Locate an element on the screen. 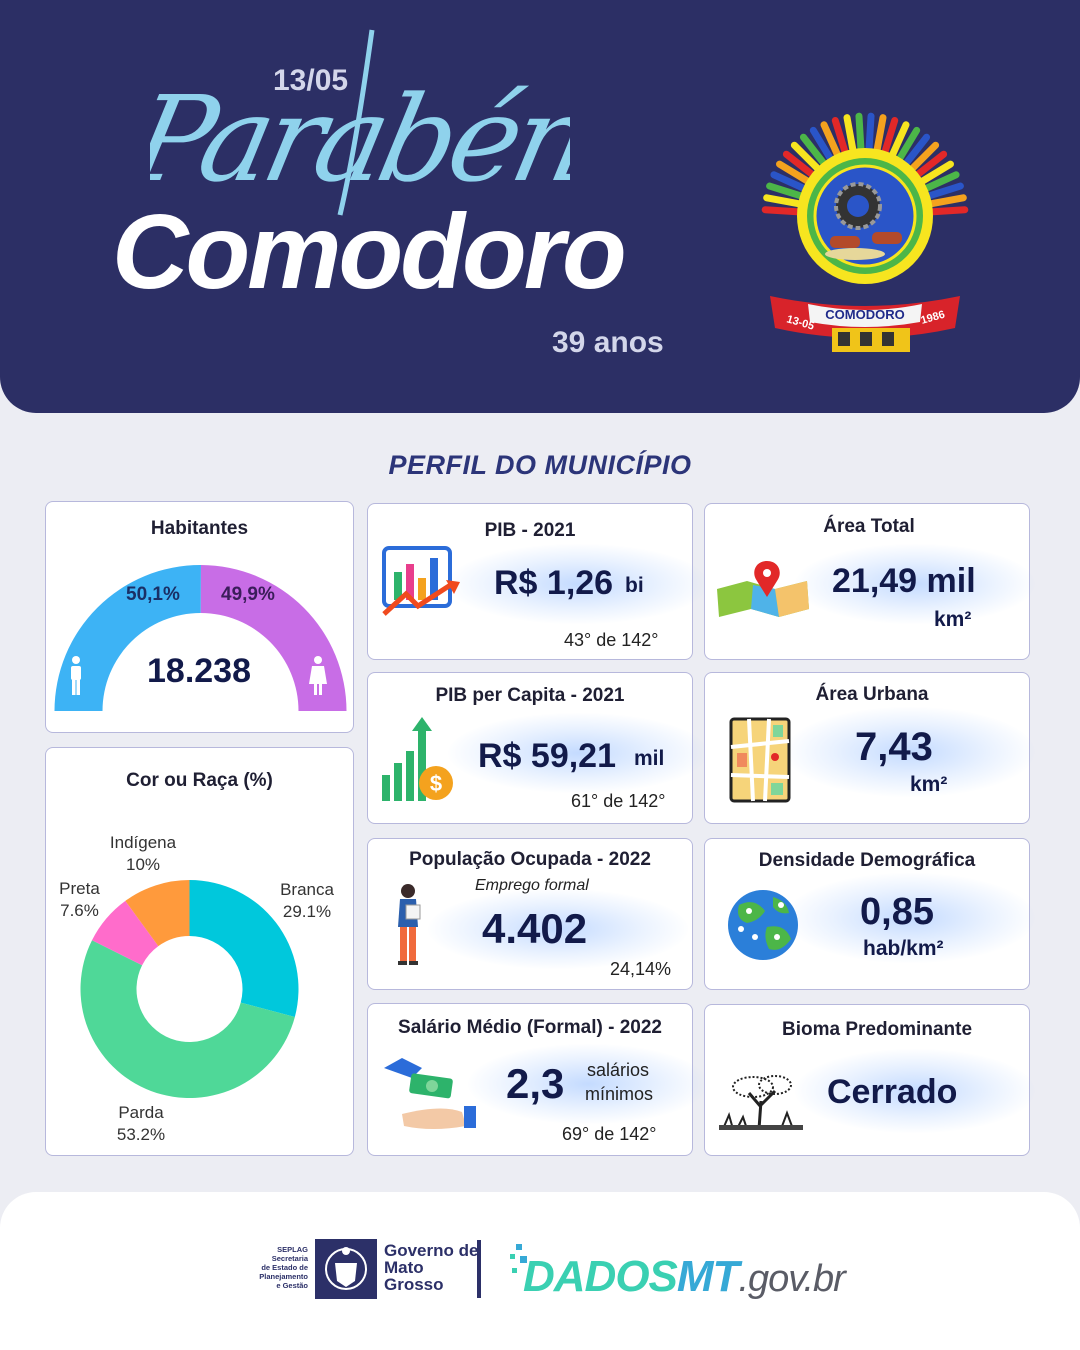  card-habitantes: Habitantes 50,1% 49,9% 18.238 is located at coordinates (199, 617).